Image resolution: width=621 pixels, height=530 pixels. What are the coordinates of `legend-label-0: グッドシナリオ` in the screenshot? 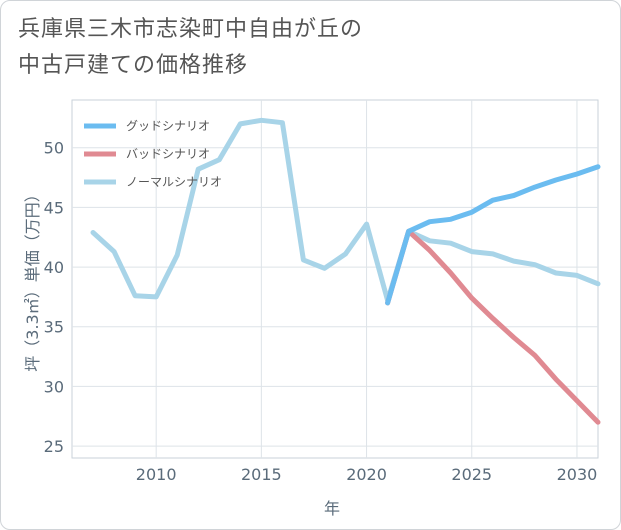 It's located at (168, 126).